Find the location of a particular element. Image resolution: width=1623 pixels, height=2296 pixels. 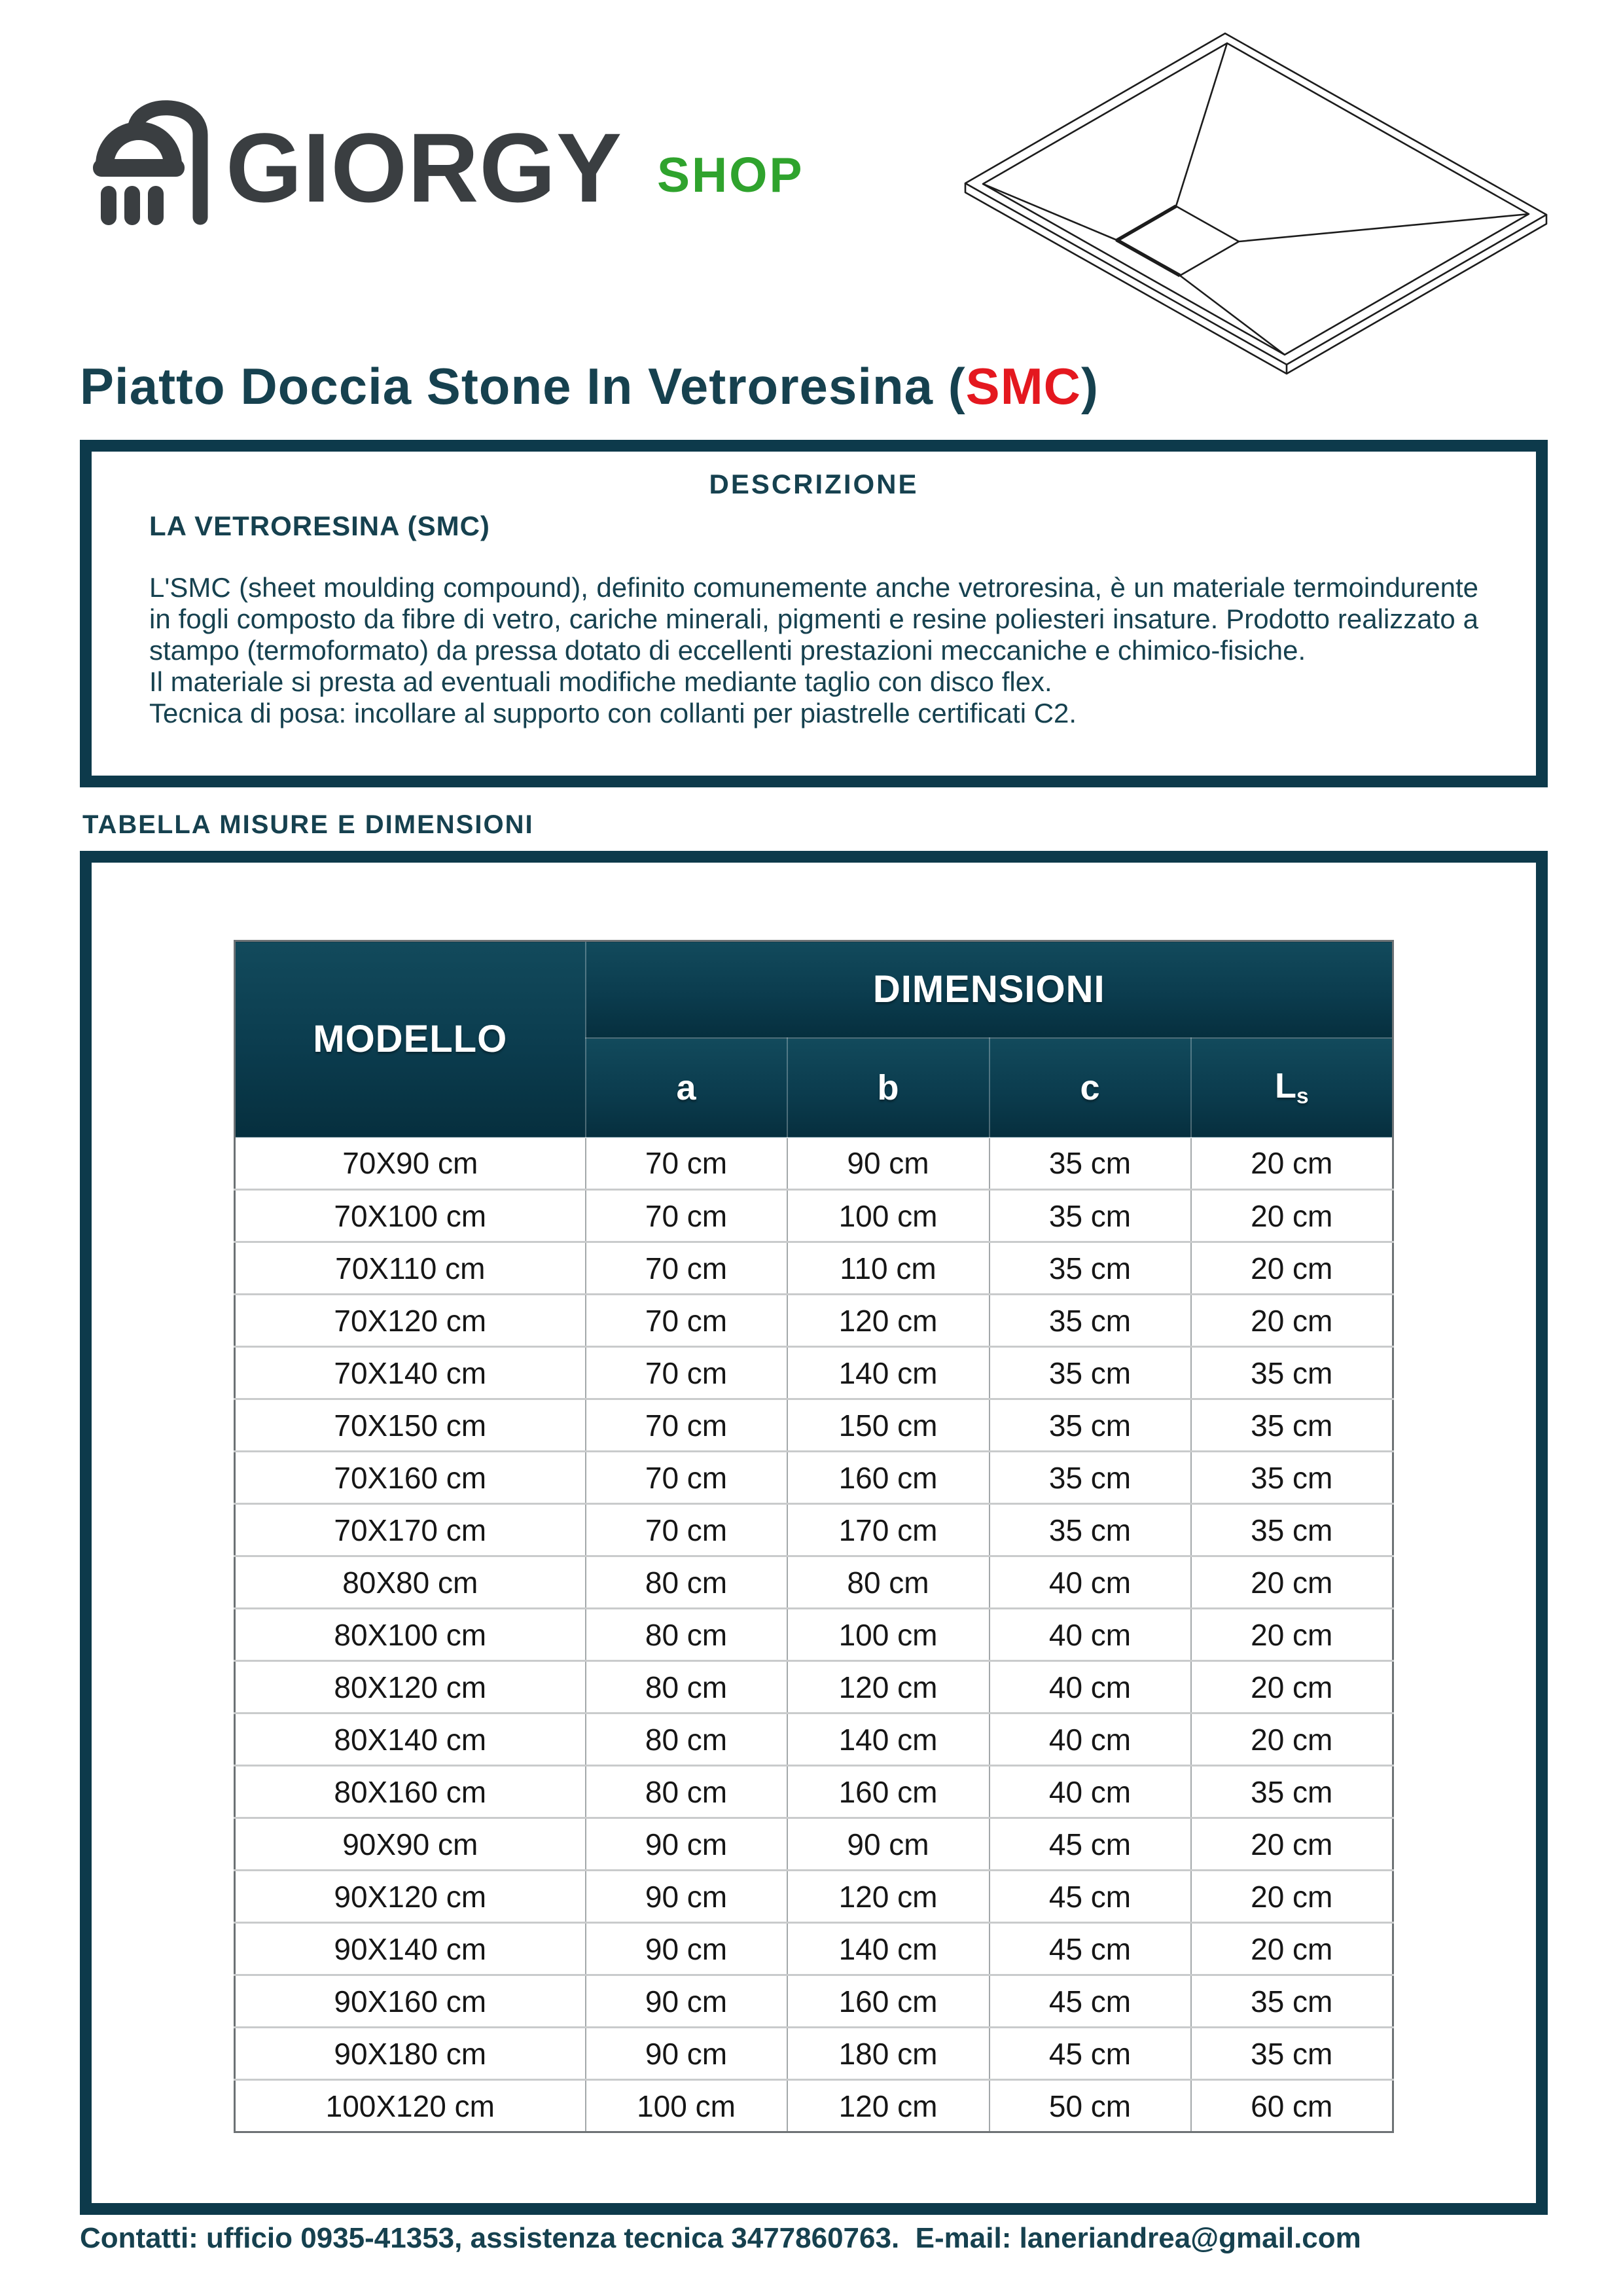

shower-head-icon is located at coordinates (150, 162).